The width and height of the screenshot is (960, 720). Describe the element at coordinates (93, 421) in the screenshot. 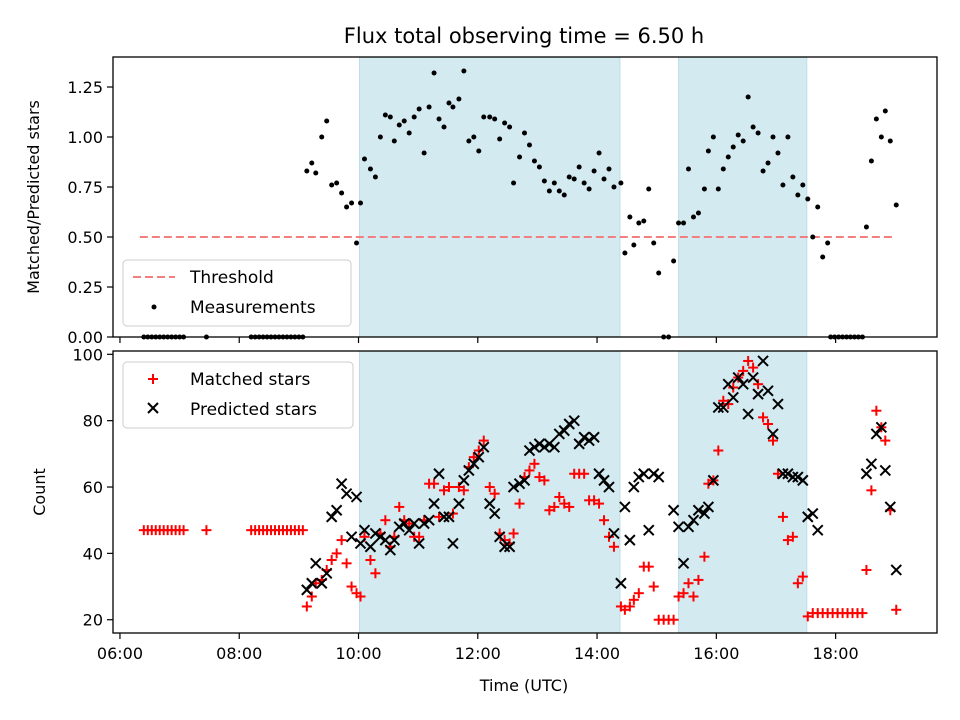

I see `y-tick-label: 80` at that location.